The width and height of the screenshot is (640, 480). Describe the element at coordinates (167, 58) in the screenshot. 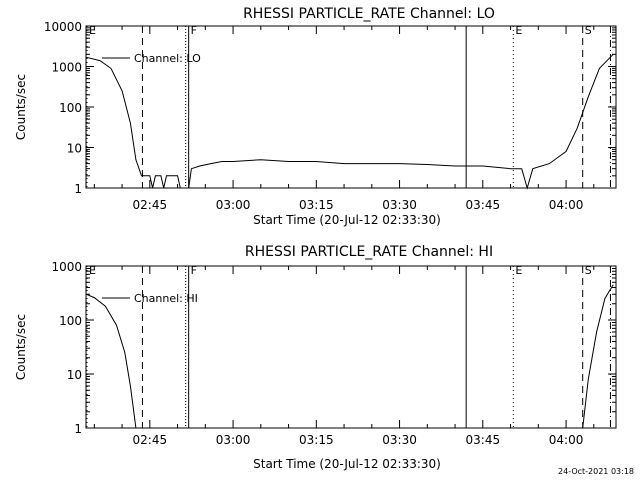

I see `legend-entry: Channel: LO` at that location.